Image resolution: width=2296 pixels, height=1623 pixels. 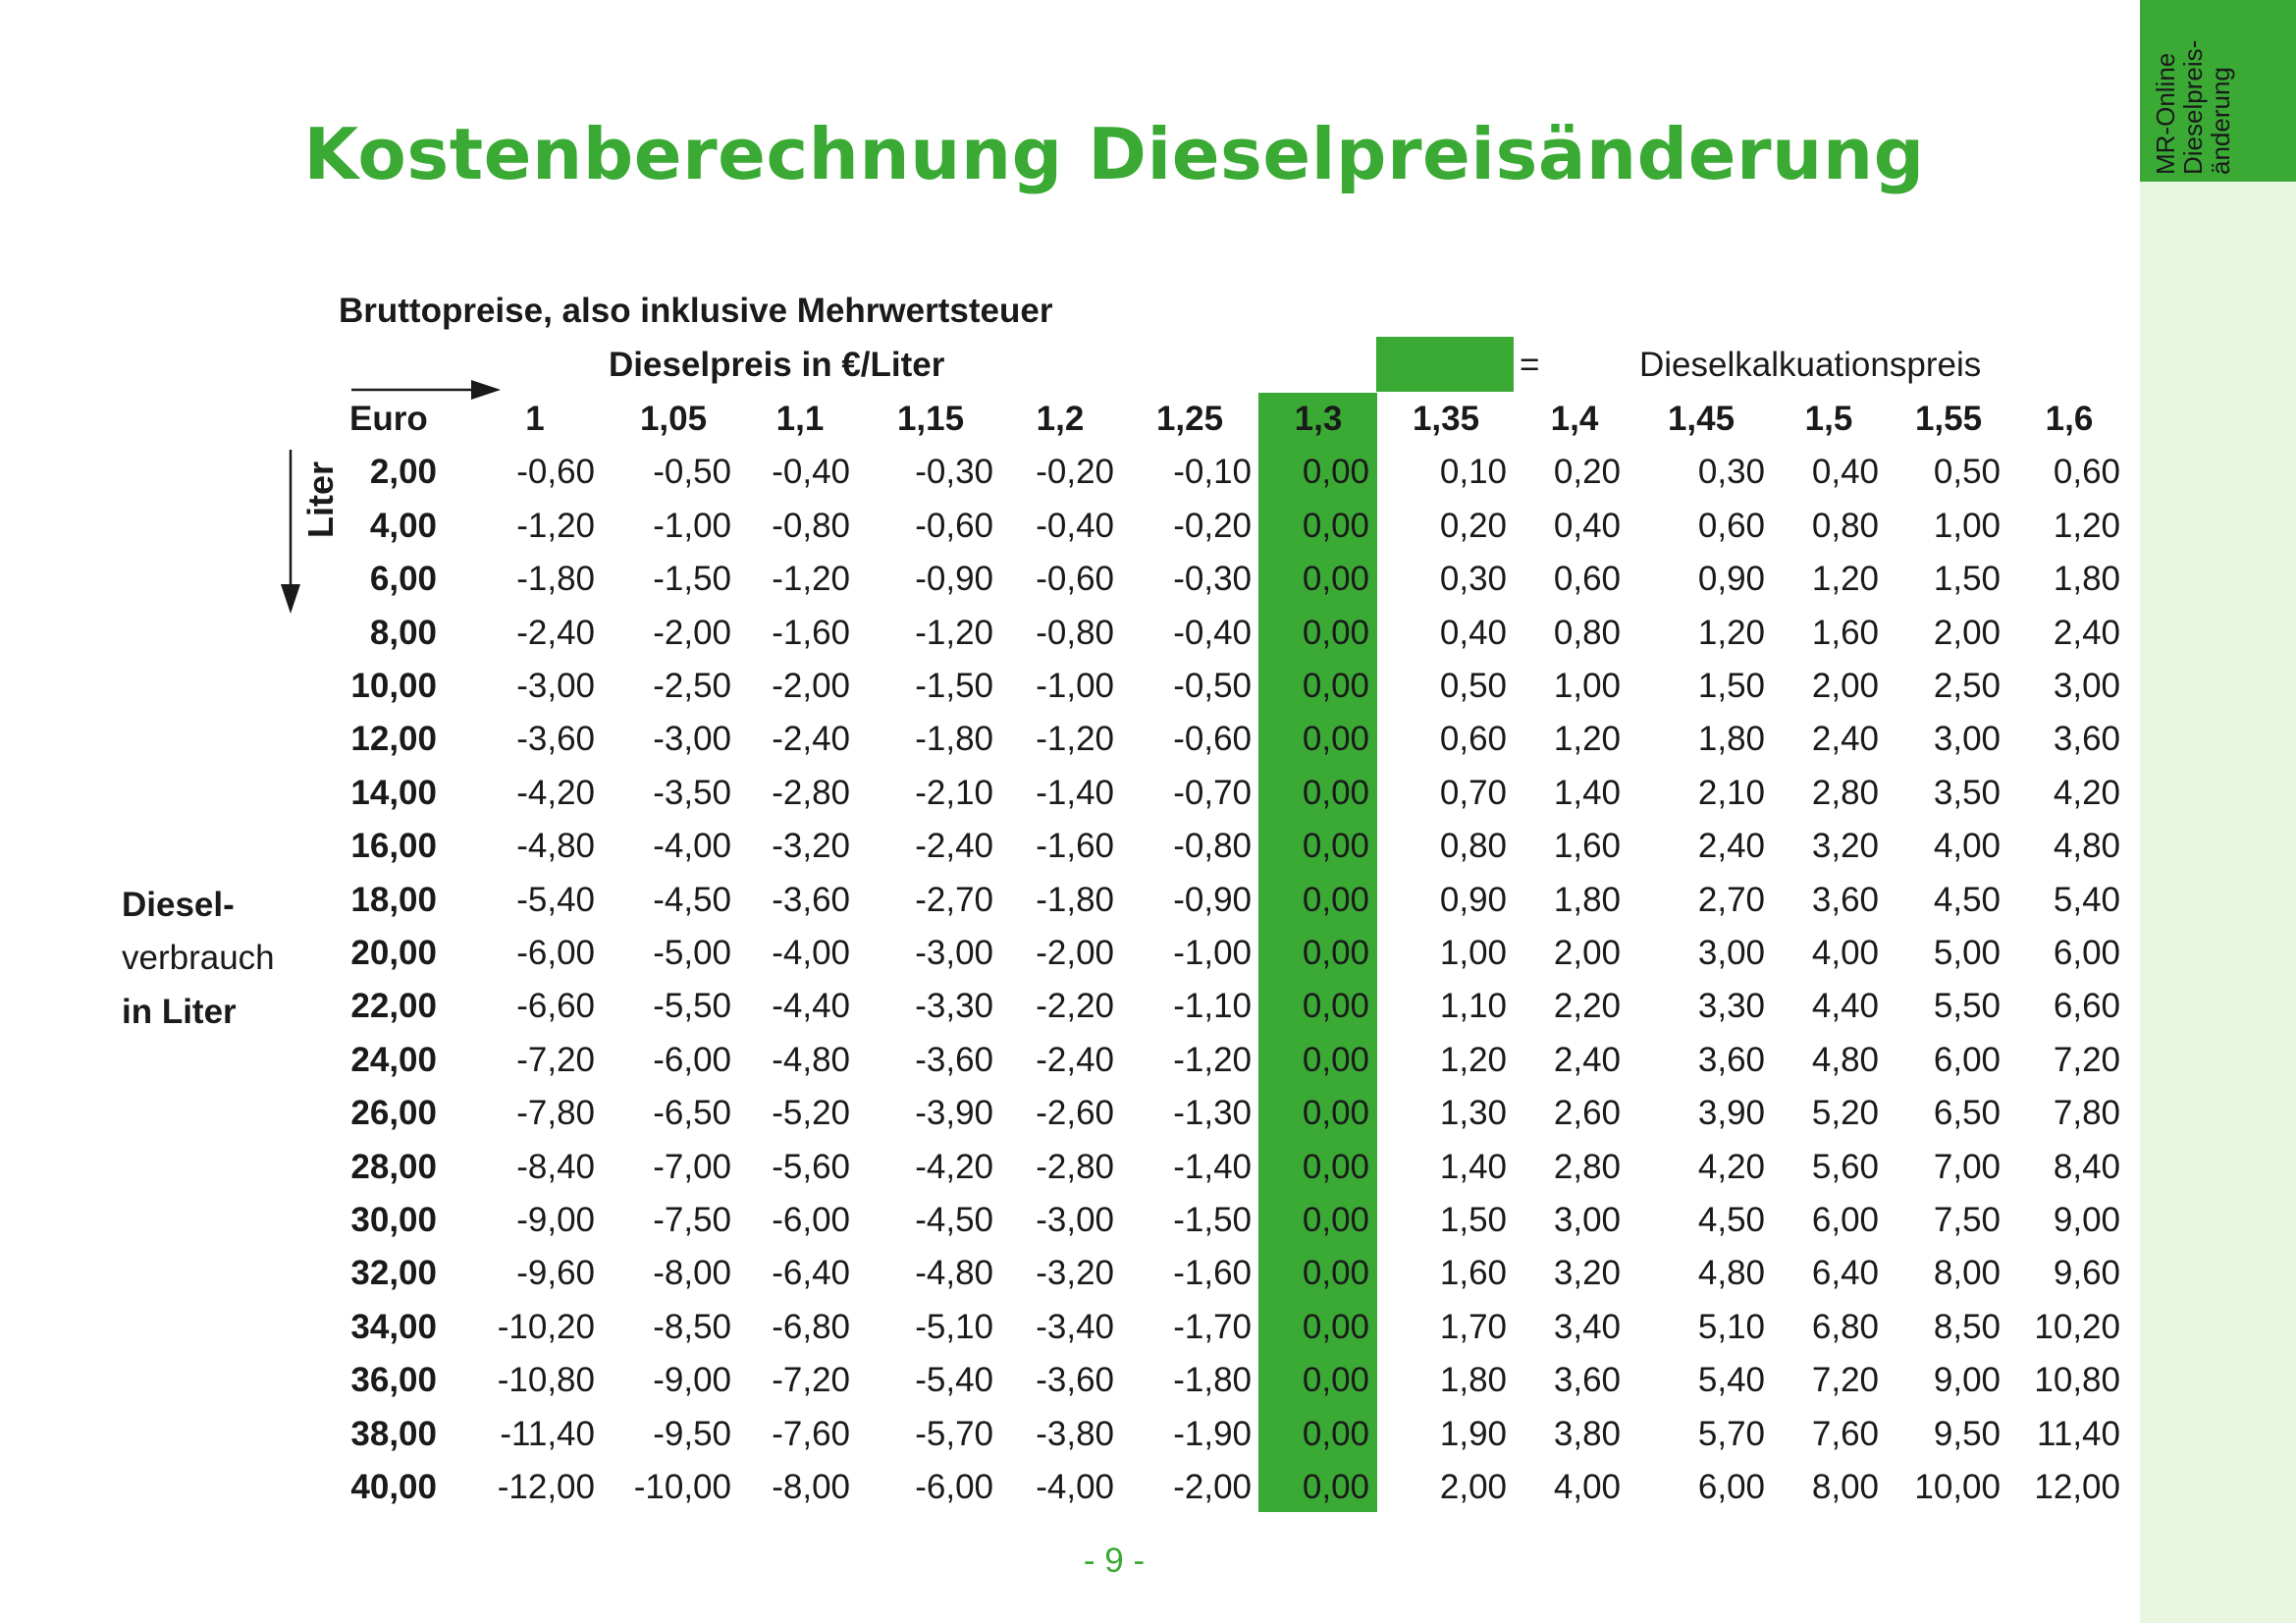 I want to click on table-corner-label: Euro, so click(x=388, y=419).